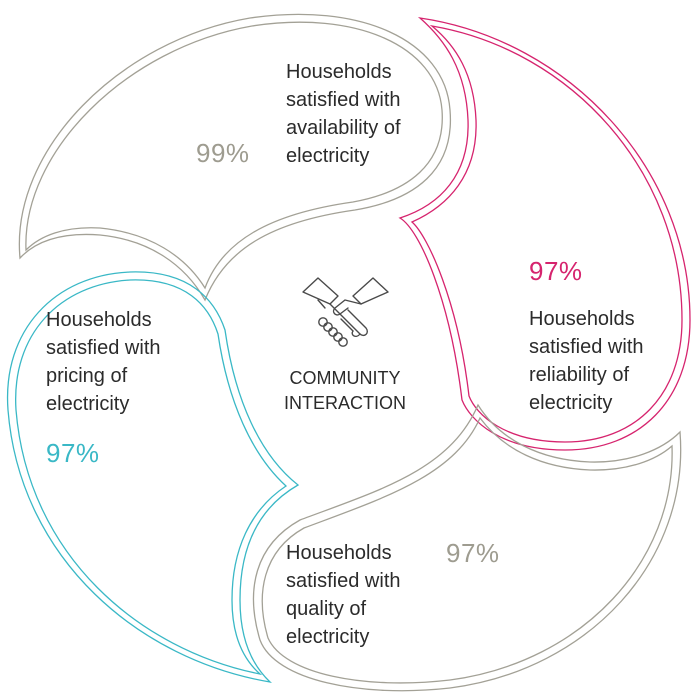 The height and width of the screenshot is (700, 700). Describe the element at coordinates (339, 72) in the screenshot. I see `label-availability-line: Households` at that location.